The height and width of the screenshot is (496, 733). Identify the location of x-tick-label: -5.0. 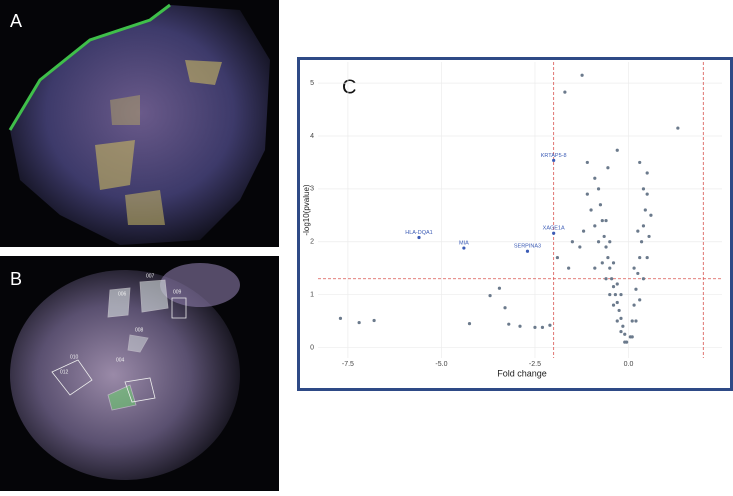
(441, 364).